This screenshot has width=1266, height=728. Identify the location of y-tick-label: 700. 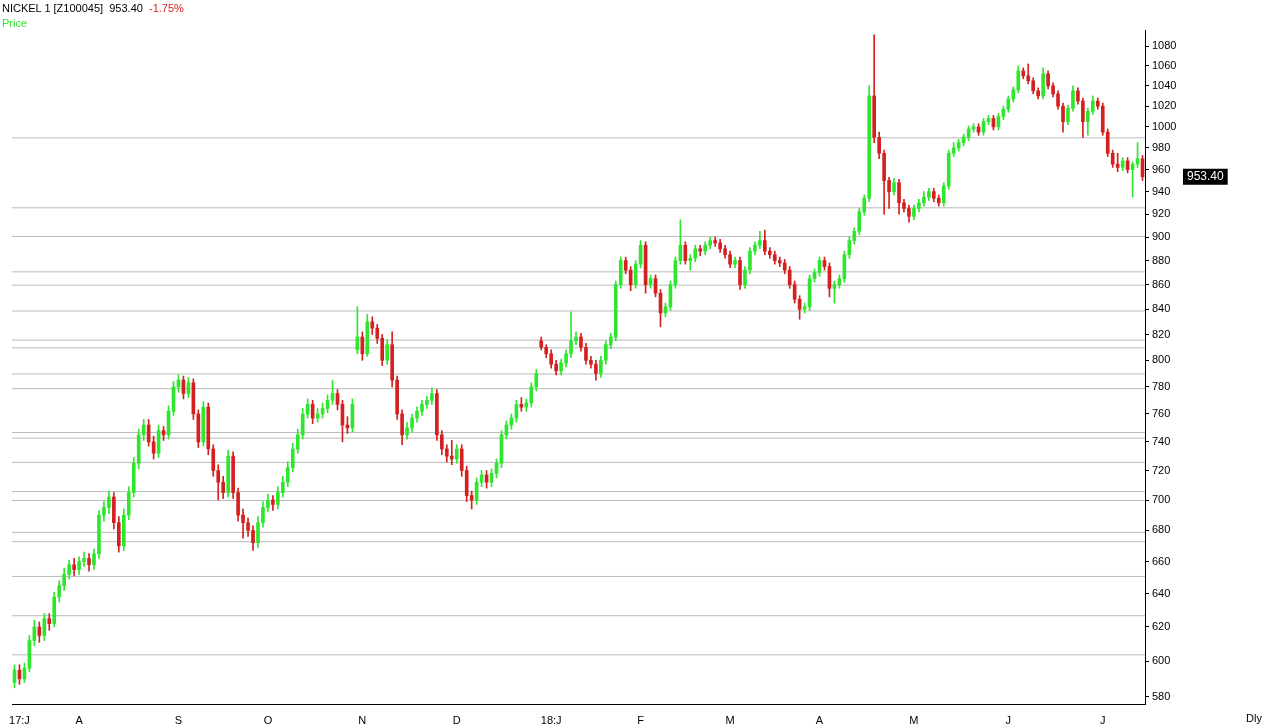
(1161, 499).